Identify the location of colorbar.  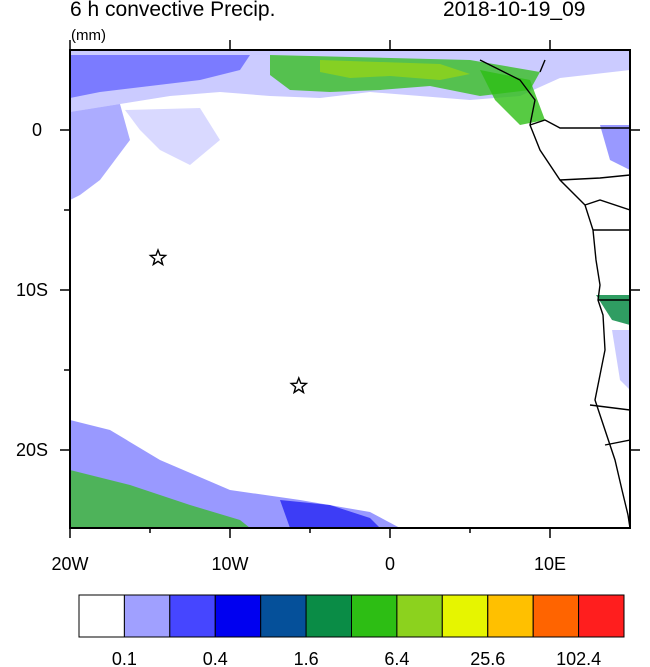
(351, 616).